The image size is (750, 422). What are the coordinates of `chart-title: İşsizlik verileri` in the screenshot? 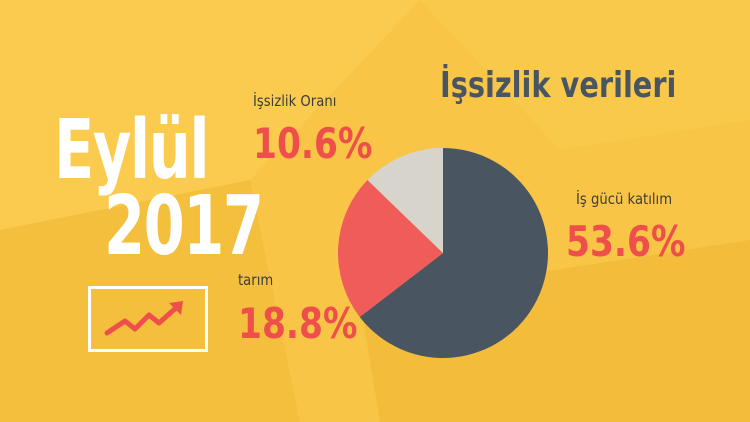 It's located at (558, 85).